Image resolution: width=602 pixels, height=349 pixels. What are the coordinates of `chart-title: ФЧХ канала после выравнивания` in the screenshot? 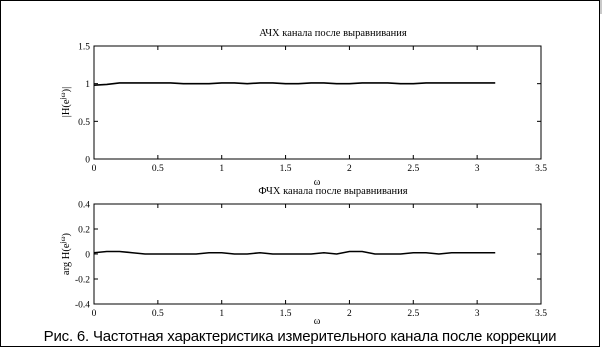 It's located at (332, 191).